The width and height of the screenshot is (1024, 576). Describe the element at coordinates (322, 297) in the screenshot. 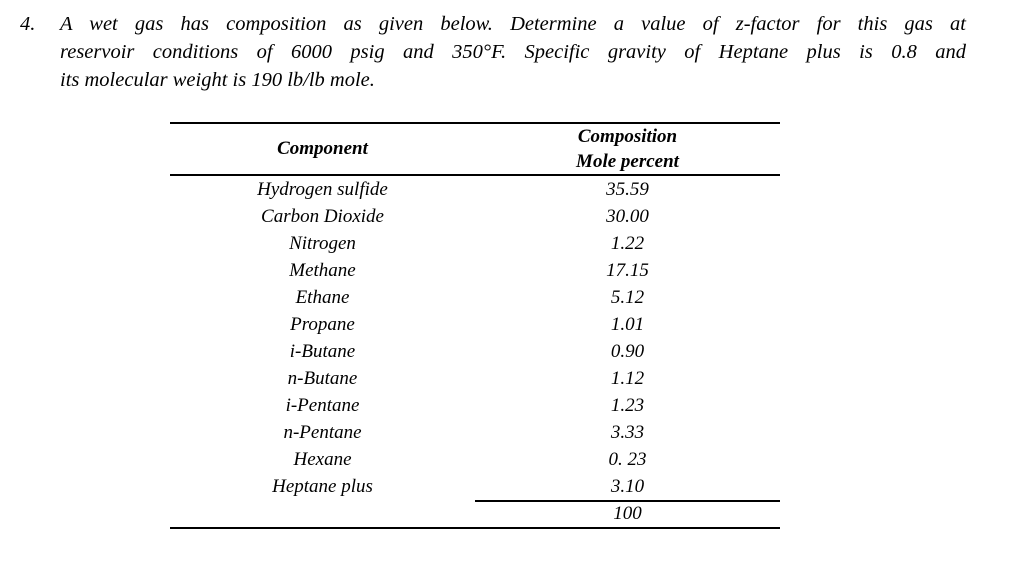

I see `component-cell: Ethane` at that location.